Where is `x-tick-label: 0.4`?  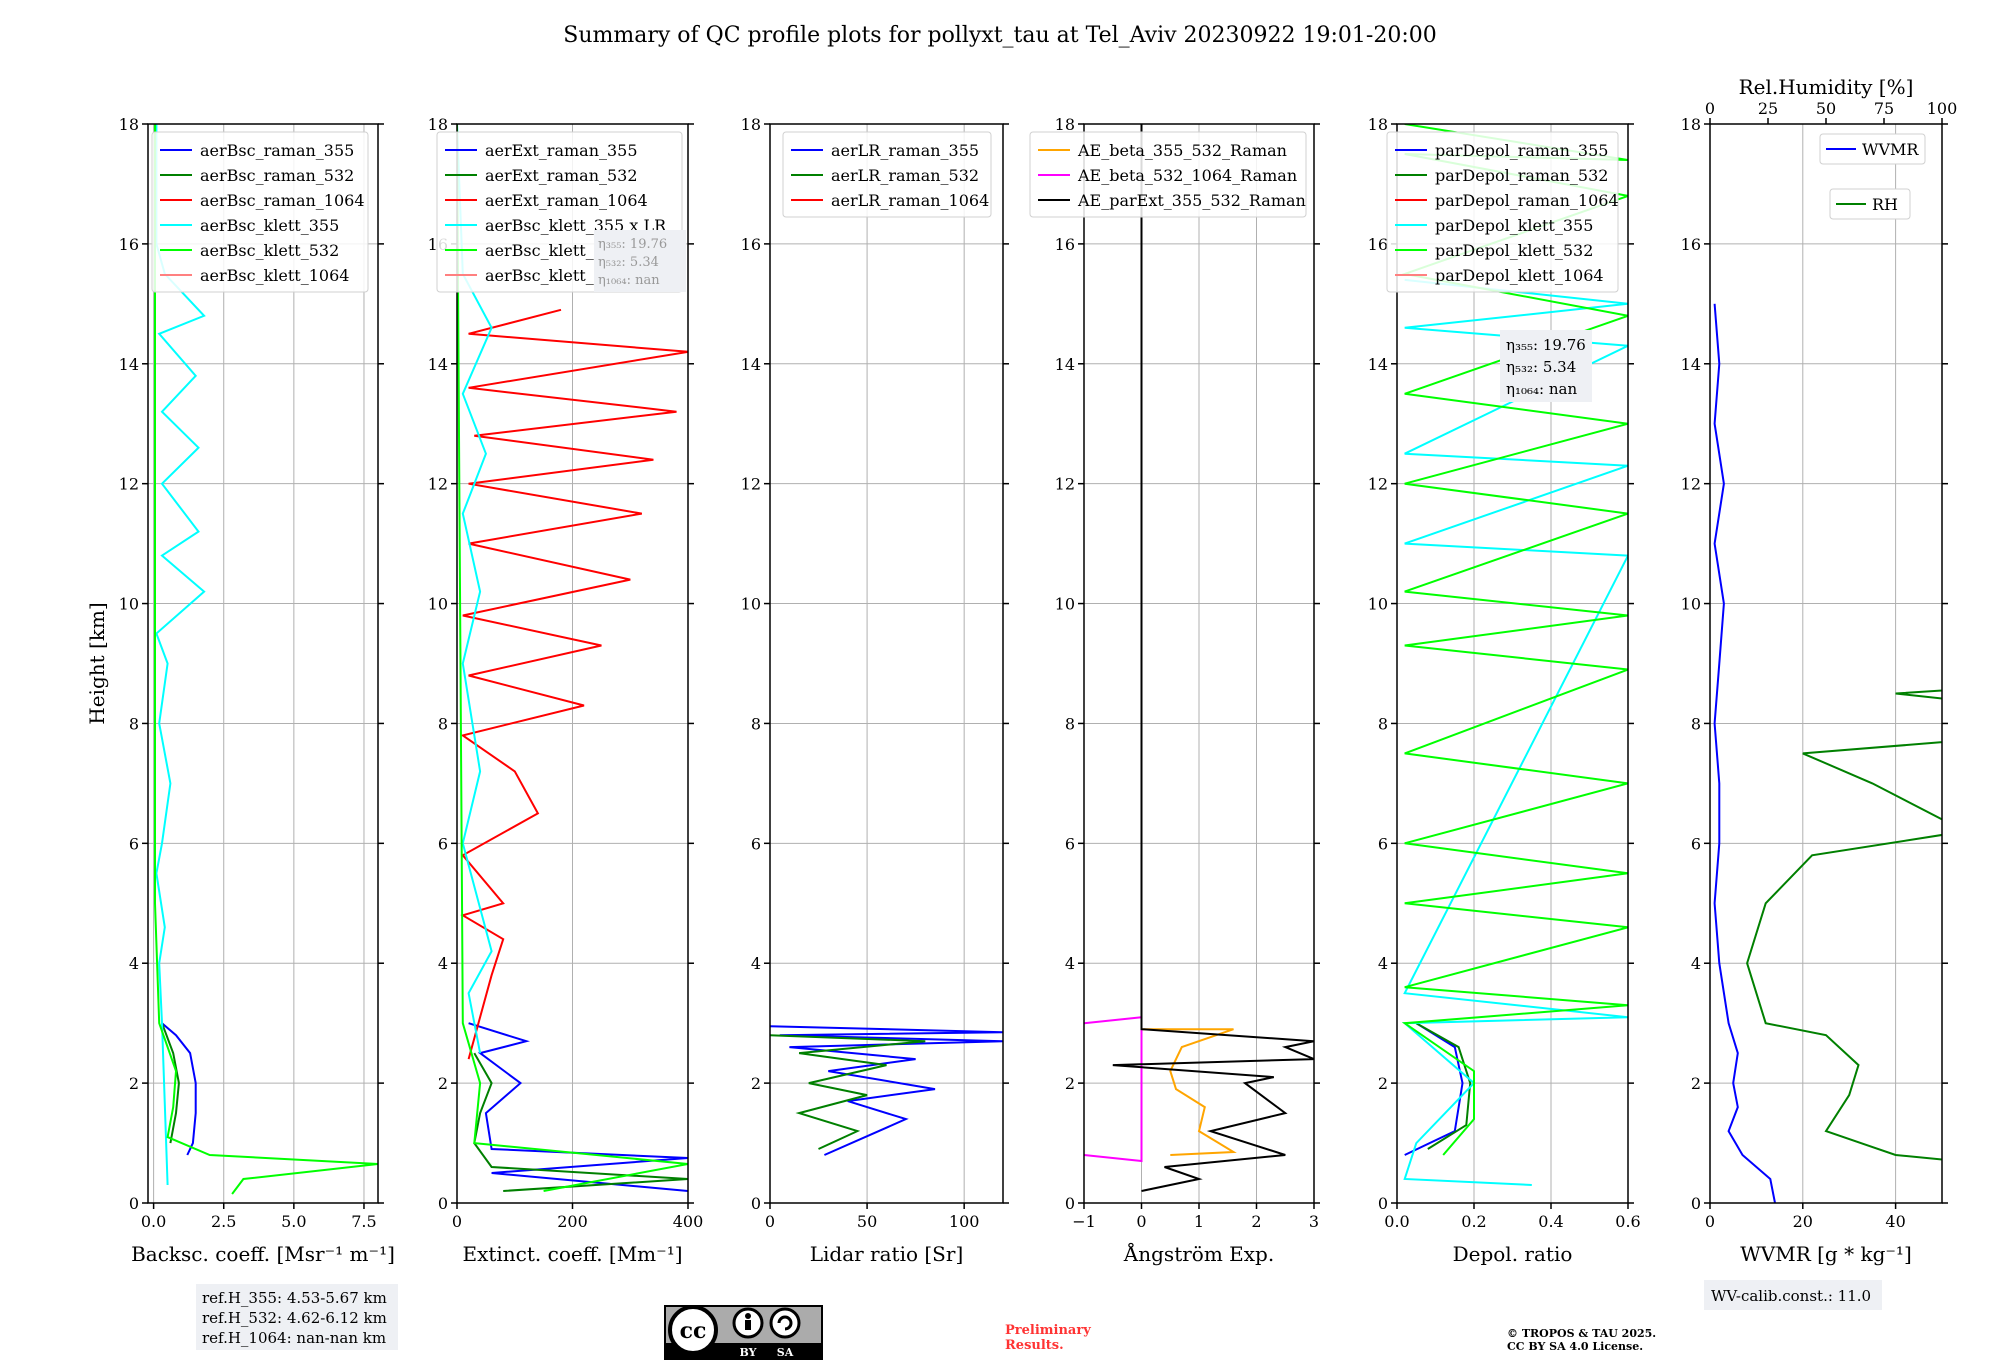 x-tick-label: 0.4 is located at coordinates (1550, 1221).